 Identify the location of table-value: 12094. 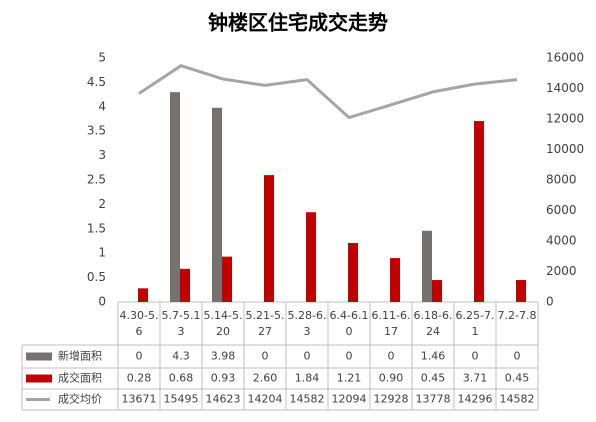
(349, 399).